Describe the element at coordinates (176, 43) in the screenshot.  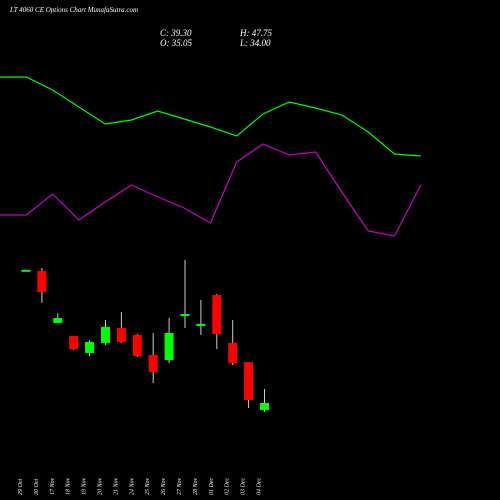
I see `open-label: O: 35.05` at that location.